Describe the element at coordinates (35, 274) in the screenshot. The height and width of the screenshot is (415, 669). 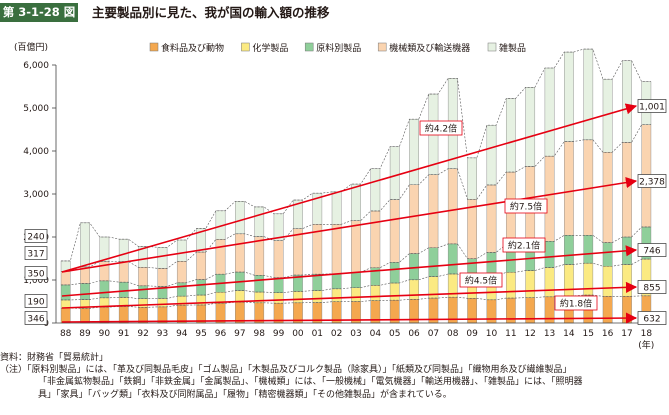
I see `start-label-2: 350` at that location.